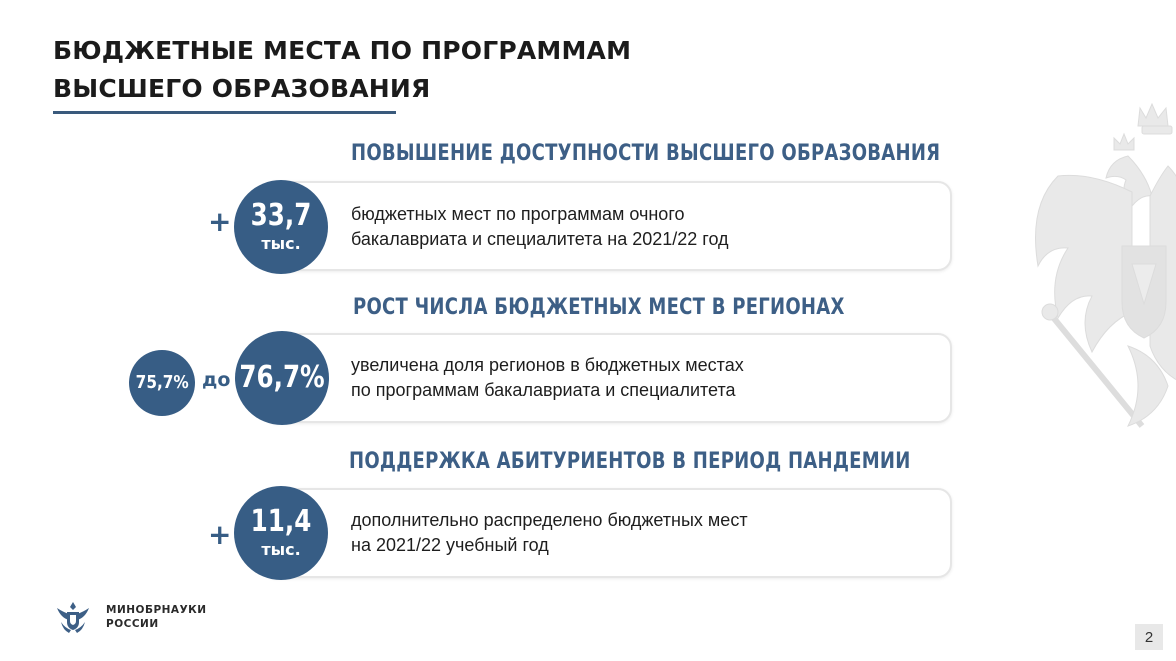 This screenshot has height=661, width=1176. I want to click on value-circle-access: 33,7 тыс., so click(281, 227).